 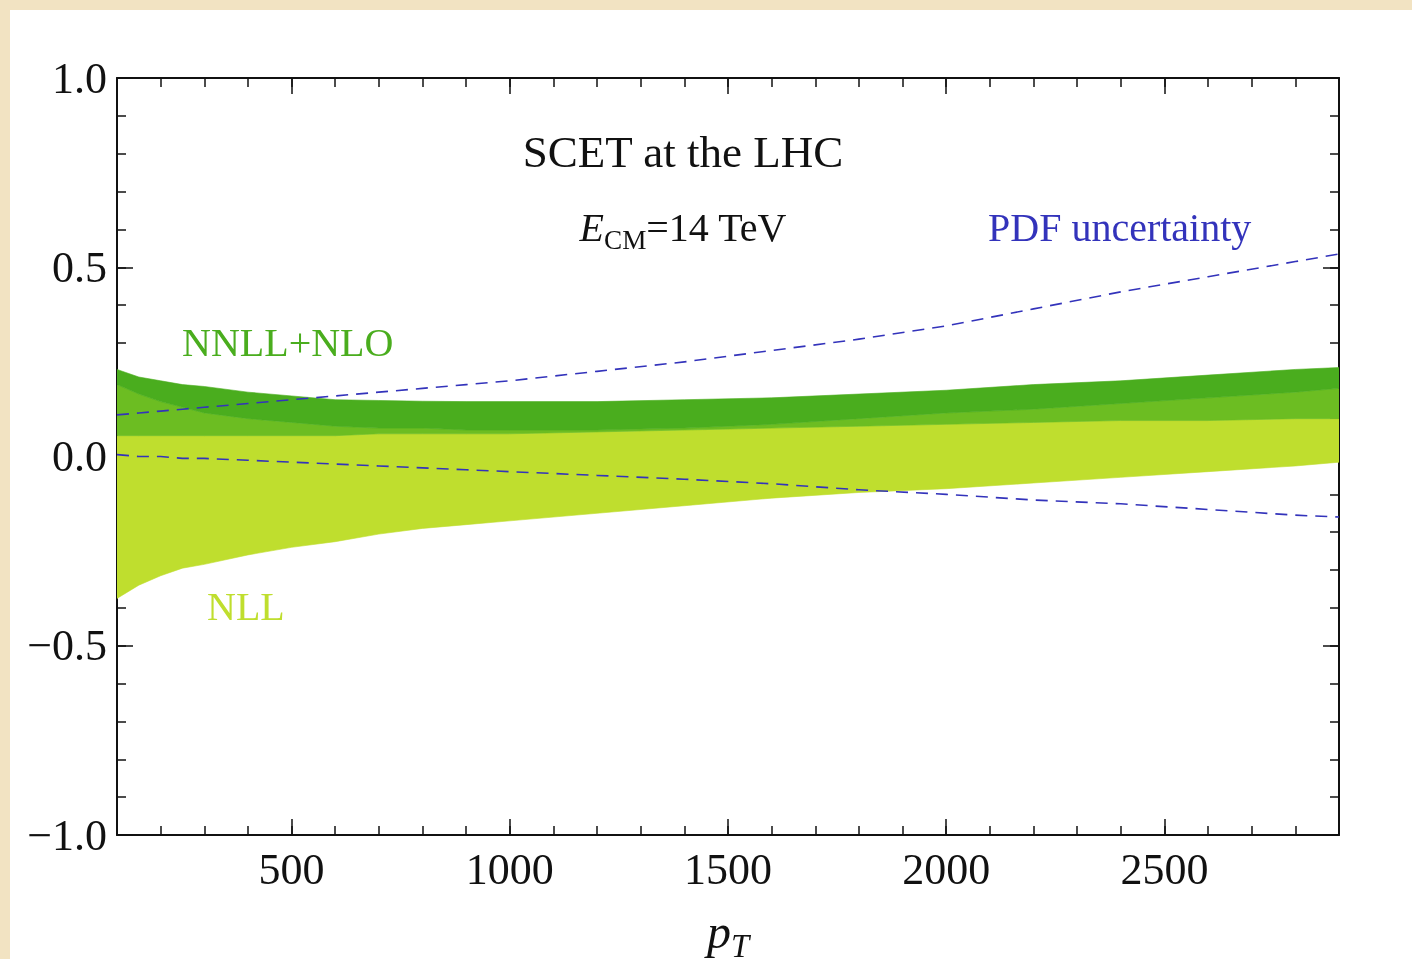 What do you see at coordinates (79, 267) in the screenshot?
I see `y-tick-label: 0.5` at bounding box center [79, 267].